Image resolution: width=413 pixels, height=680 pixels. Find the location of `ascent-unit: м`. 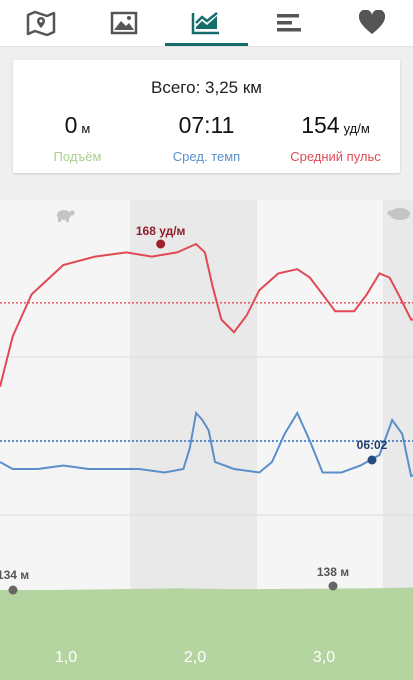

ascent-unit: м is located at coordinates (86, 128).